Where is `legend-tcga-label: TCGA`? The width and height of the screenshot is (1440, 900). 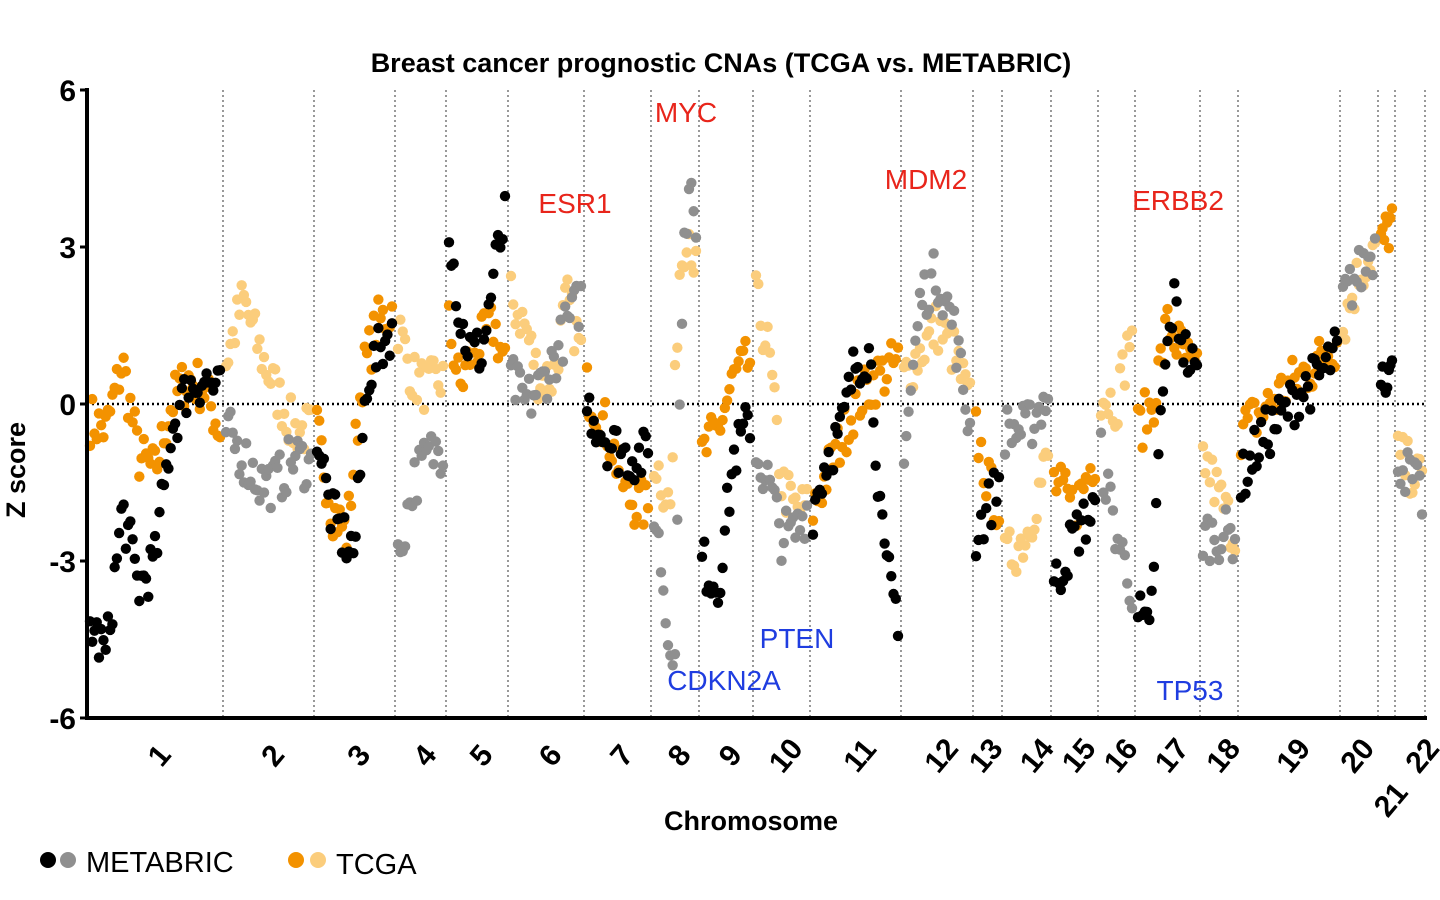 legend-tcga-label: TCGA is located at coordinates (376, 865).